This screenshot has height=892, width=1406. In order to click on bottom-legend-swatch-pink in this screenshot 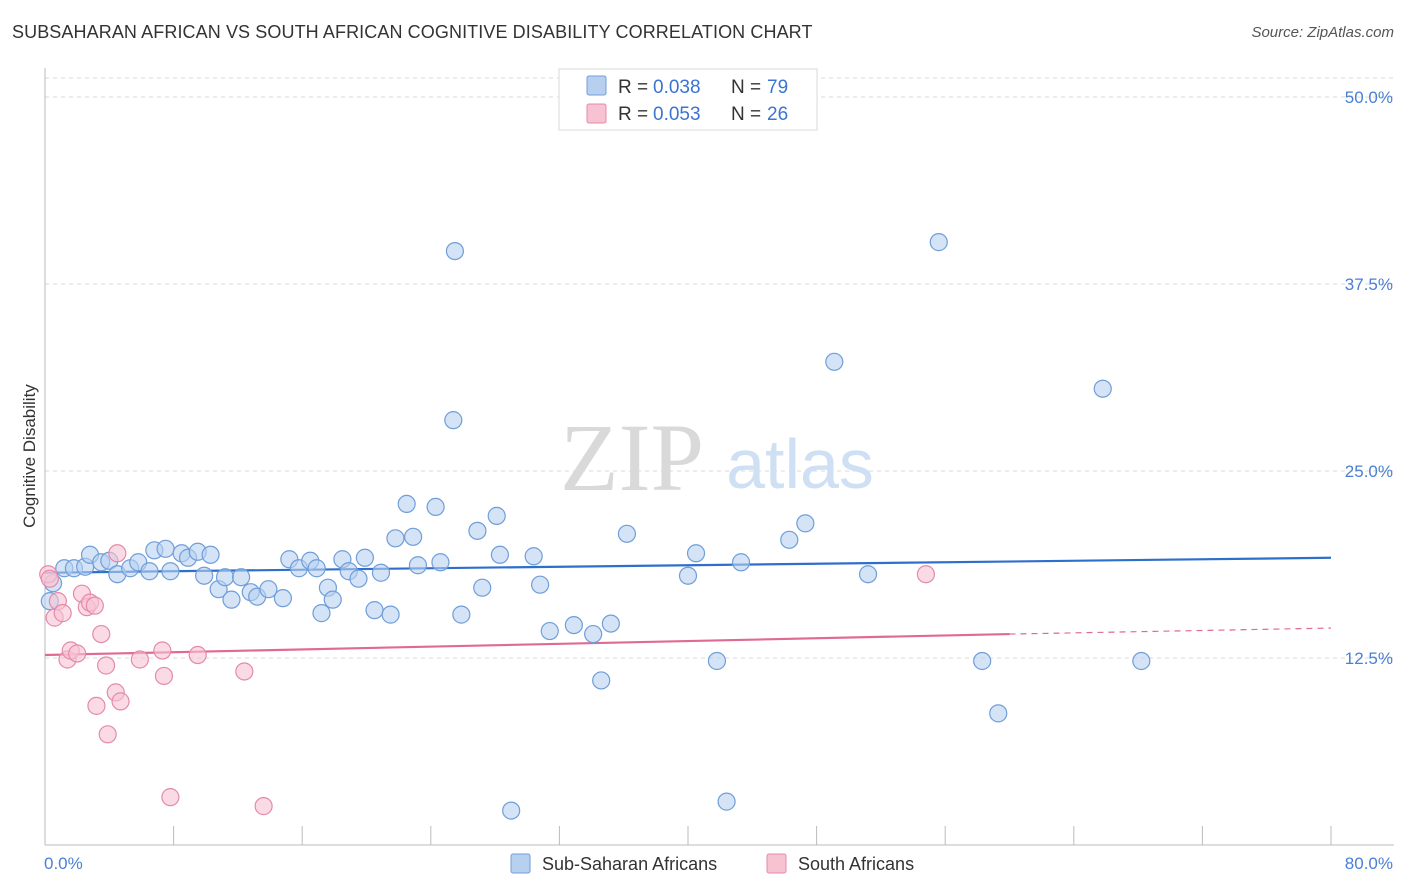, I will do `click(776, 863)`.